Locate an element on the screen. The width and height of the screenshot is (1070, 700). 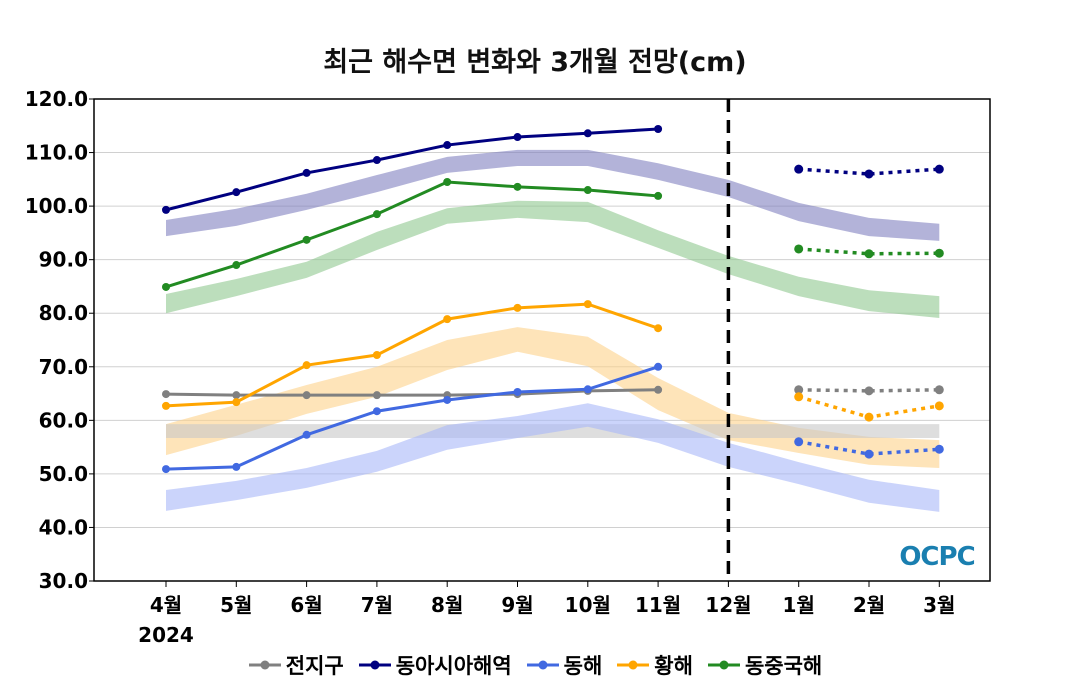
y-tick-label: 120.0 is located at coordinates (56, 99).